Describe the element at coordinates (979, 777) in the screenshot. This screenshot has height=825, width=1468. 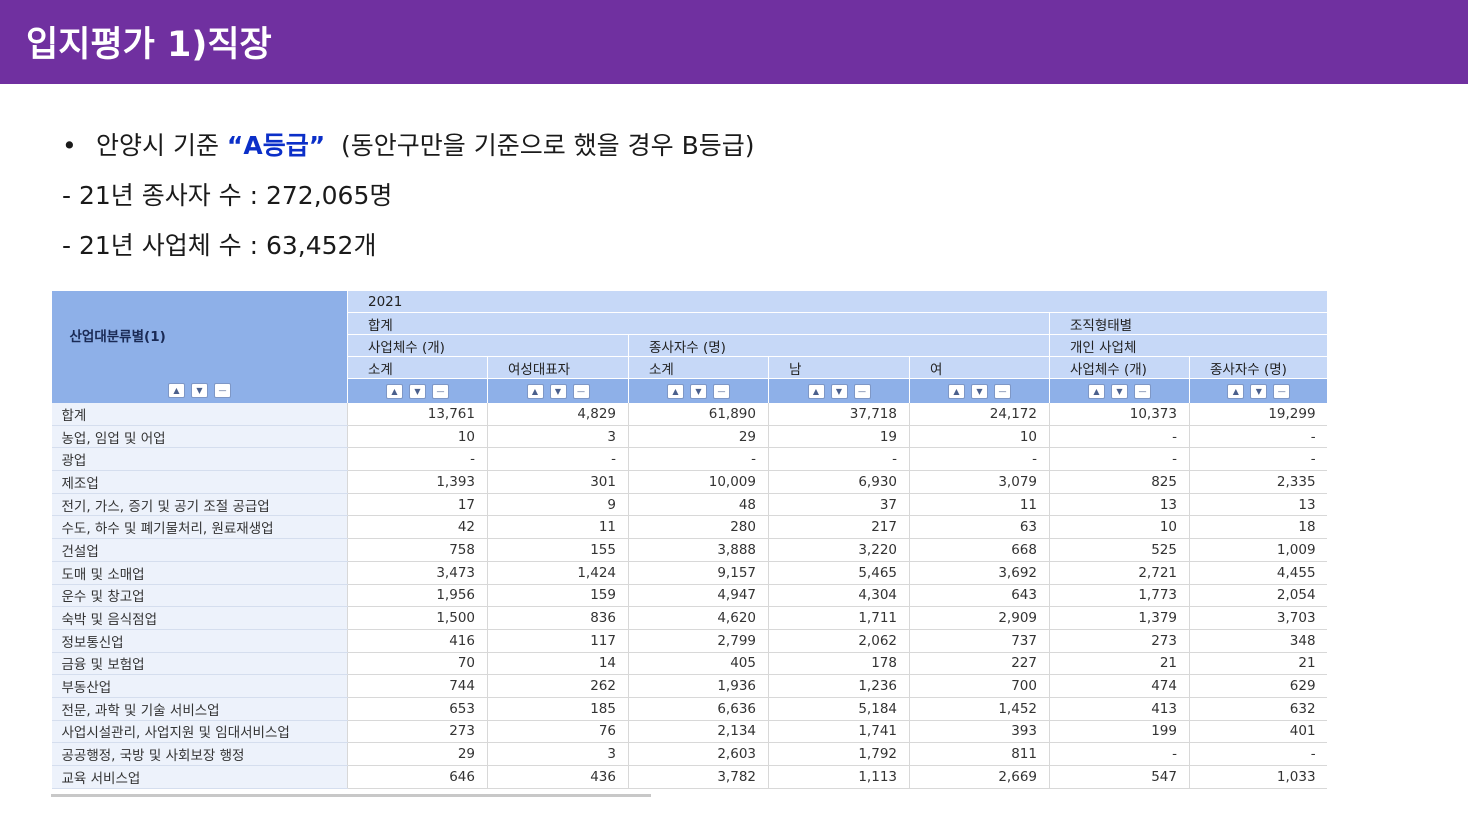
I see `table-cell: 2,669` at that location.